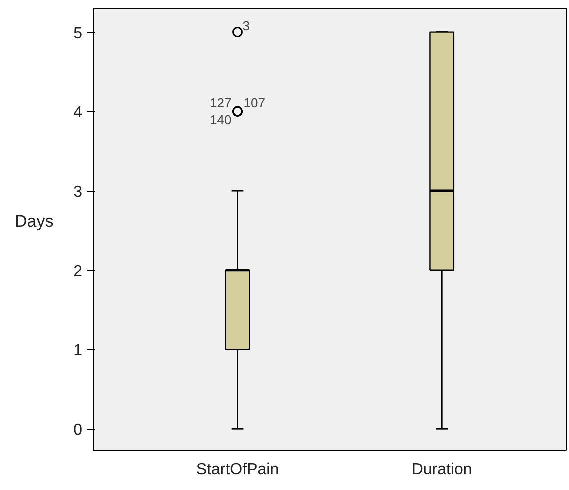 The width and height of the screenshot is (569, 490). What do you see at coordinates (78, 271) in the screenshot?
I see `y-tick-label: 2` at bounding box center [78, 271].